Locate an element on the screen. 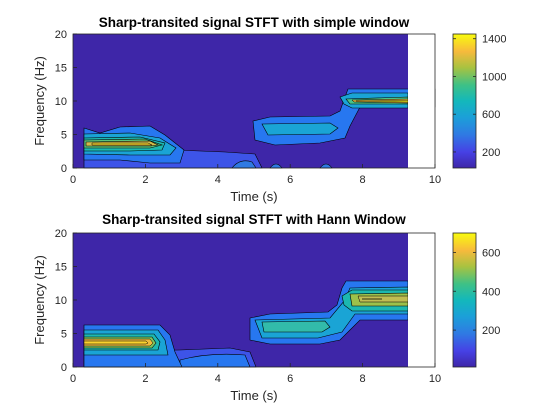 The image size is (560, 420). chart-2-colorbar-frame is located at coordinates (464, 300).